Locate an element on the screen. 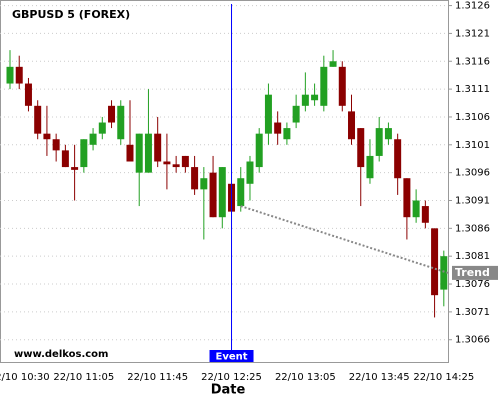  x-tick-label: 22/10 11:45 is located at coordinates (157, 377).